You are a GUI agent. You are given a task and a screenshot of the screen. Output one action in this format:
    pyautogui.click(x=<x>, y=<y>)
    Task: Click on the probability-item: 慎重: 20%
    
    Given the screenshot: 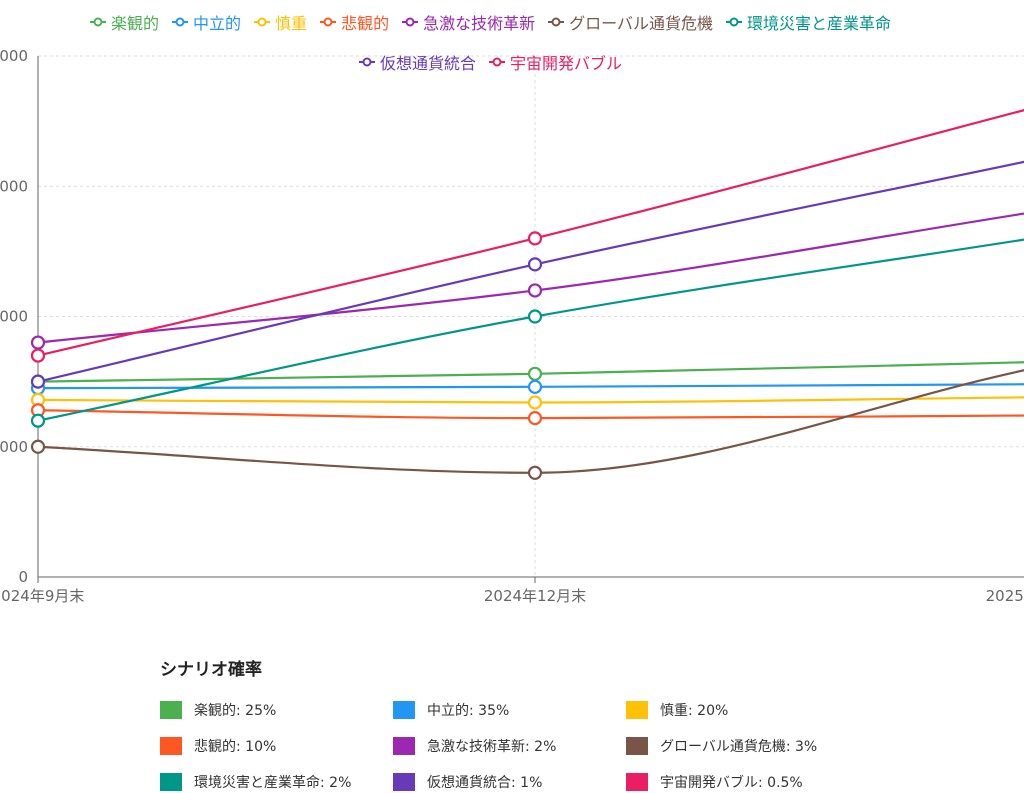 What is the action you would take?
    pyautogui.click(x=677, y=710)
    